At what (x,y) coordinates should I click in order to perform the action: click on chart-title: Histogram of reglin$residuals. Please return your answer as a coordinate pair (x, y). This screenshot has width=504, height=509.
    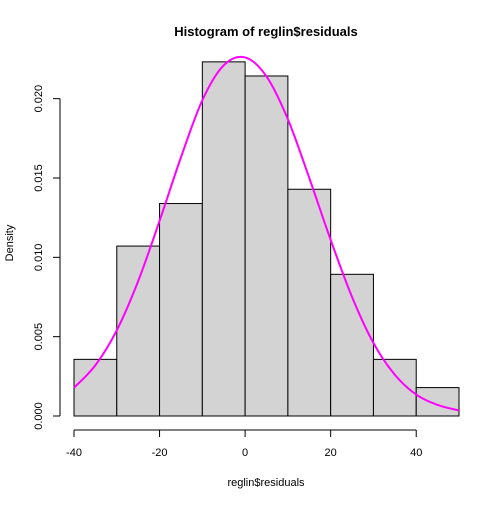
    Looking at the image, I should click on (266, 31).